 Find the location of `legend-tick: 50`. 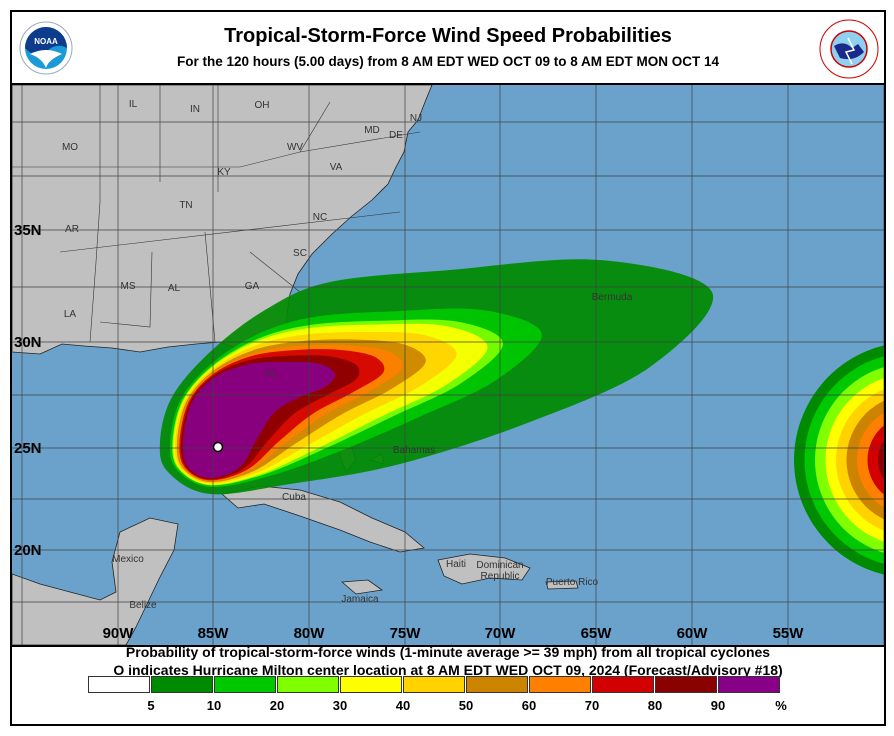

legend-tick: 50 is located at coordinates (466, 705).